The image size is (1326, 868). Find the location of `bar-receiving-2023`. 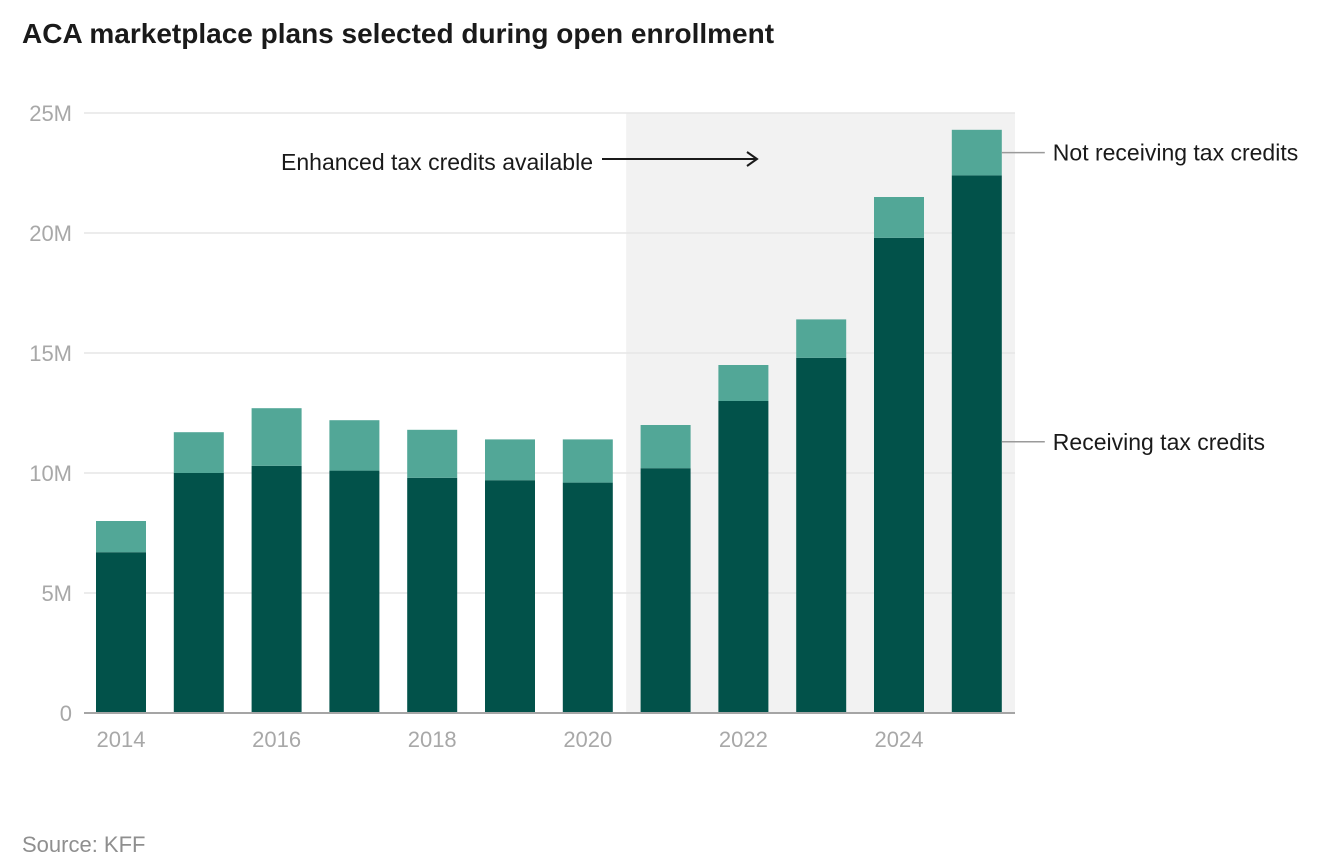

bar-receiving-2023 is located at coordinates (821, 535).